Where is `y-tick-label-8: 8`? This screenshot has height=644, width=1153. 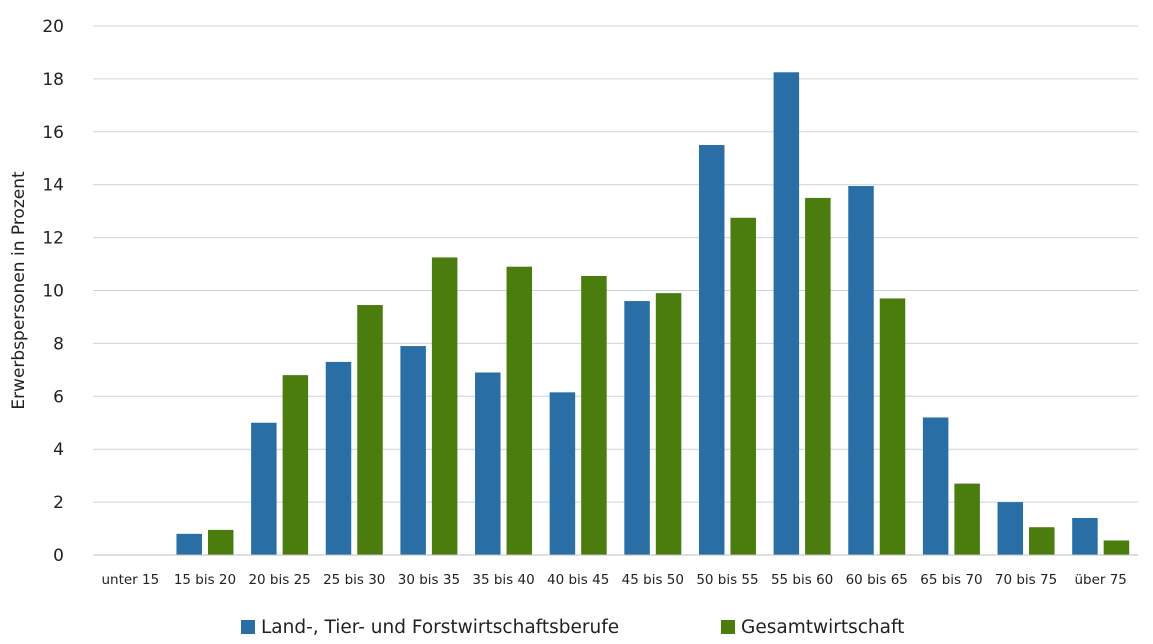
y-tick-label-8: 8 is located at coordinates (58, 344).